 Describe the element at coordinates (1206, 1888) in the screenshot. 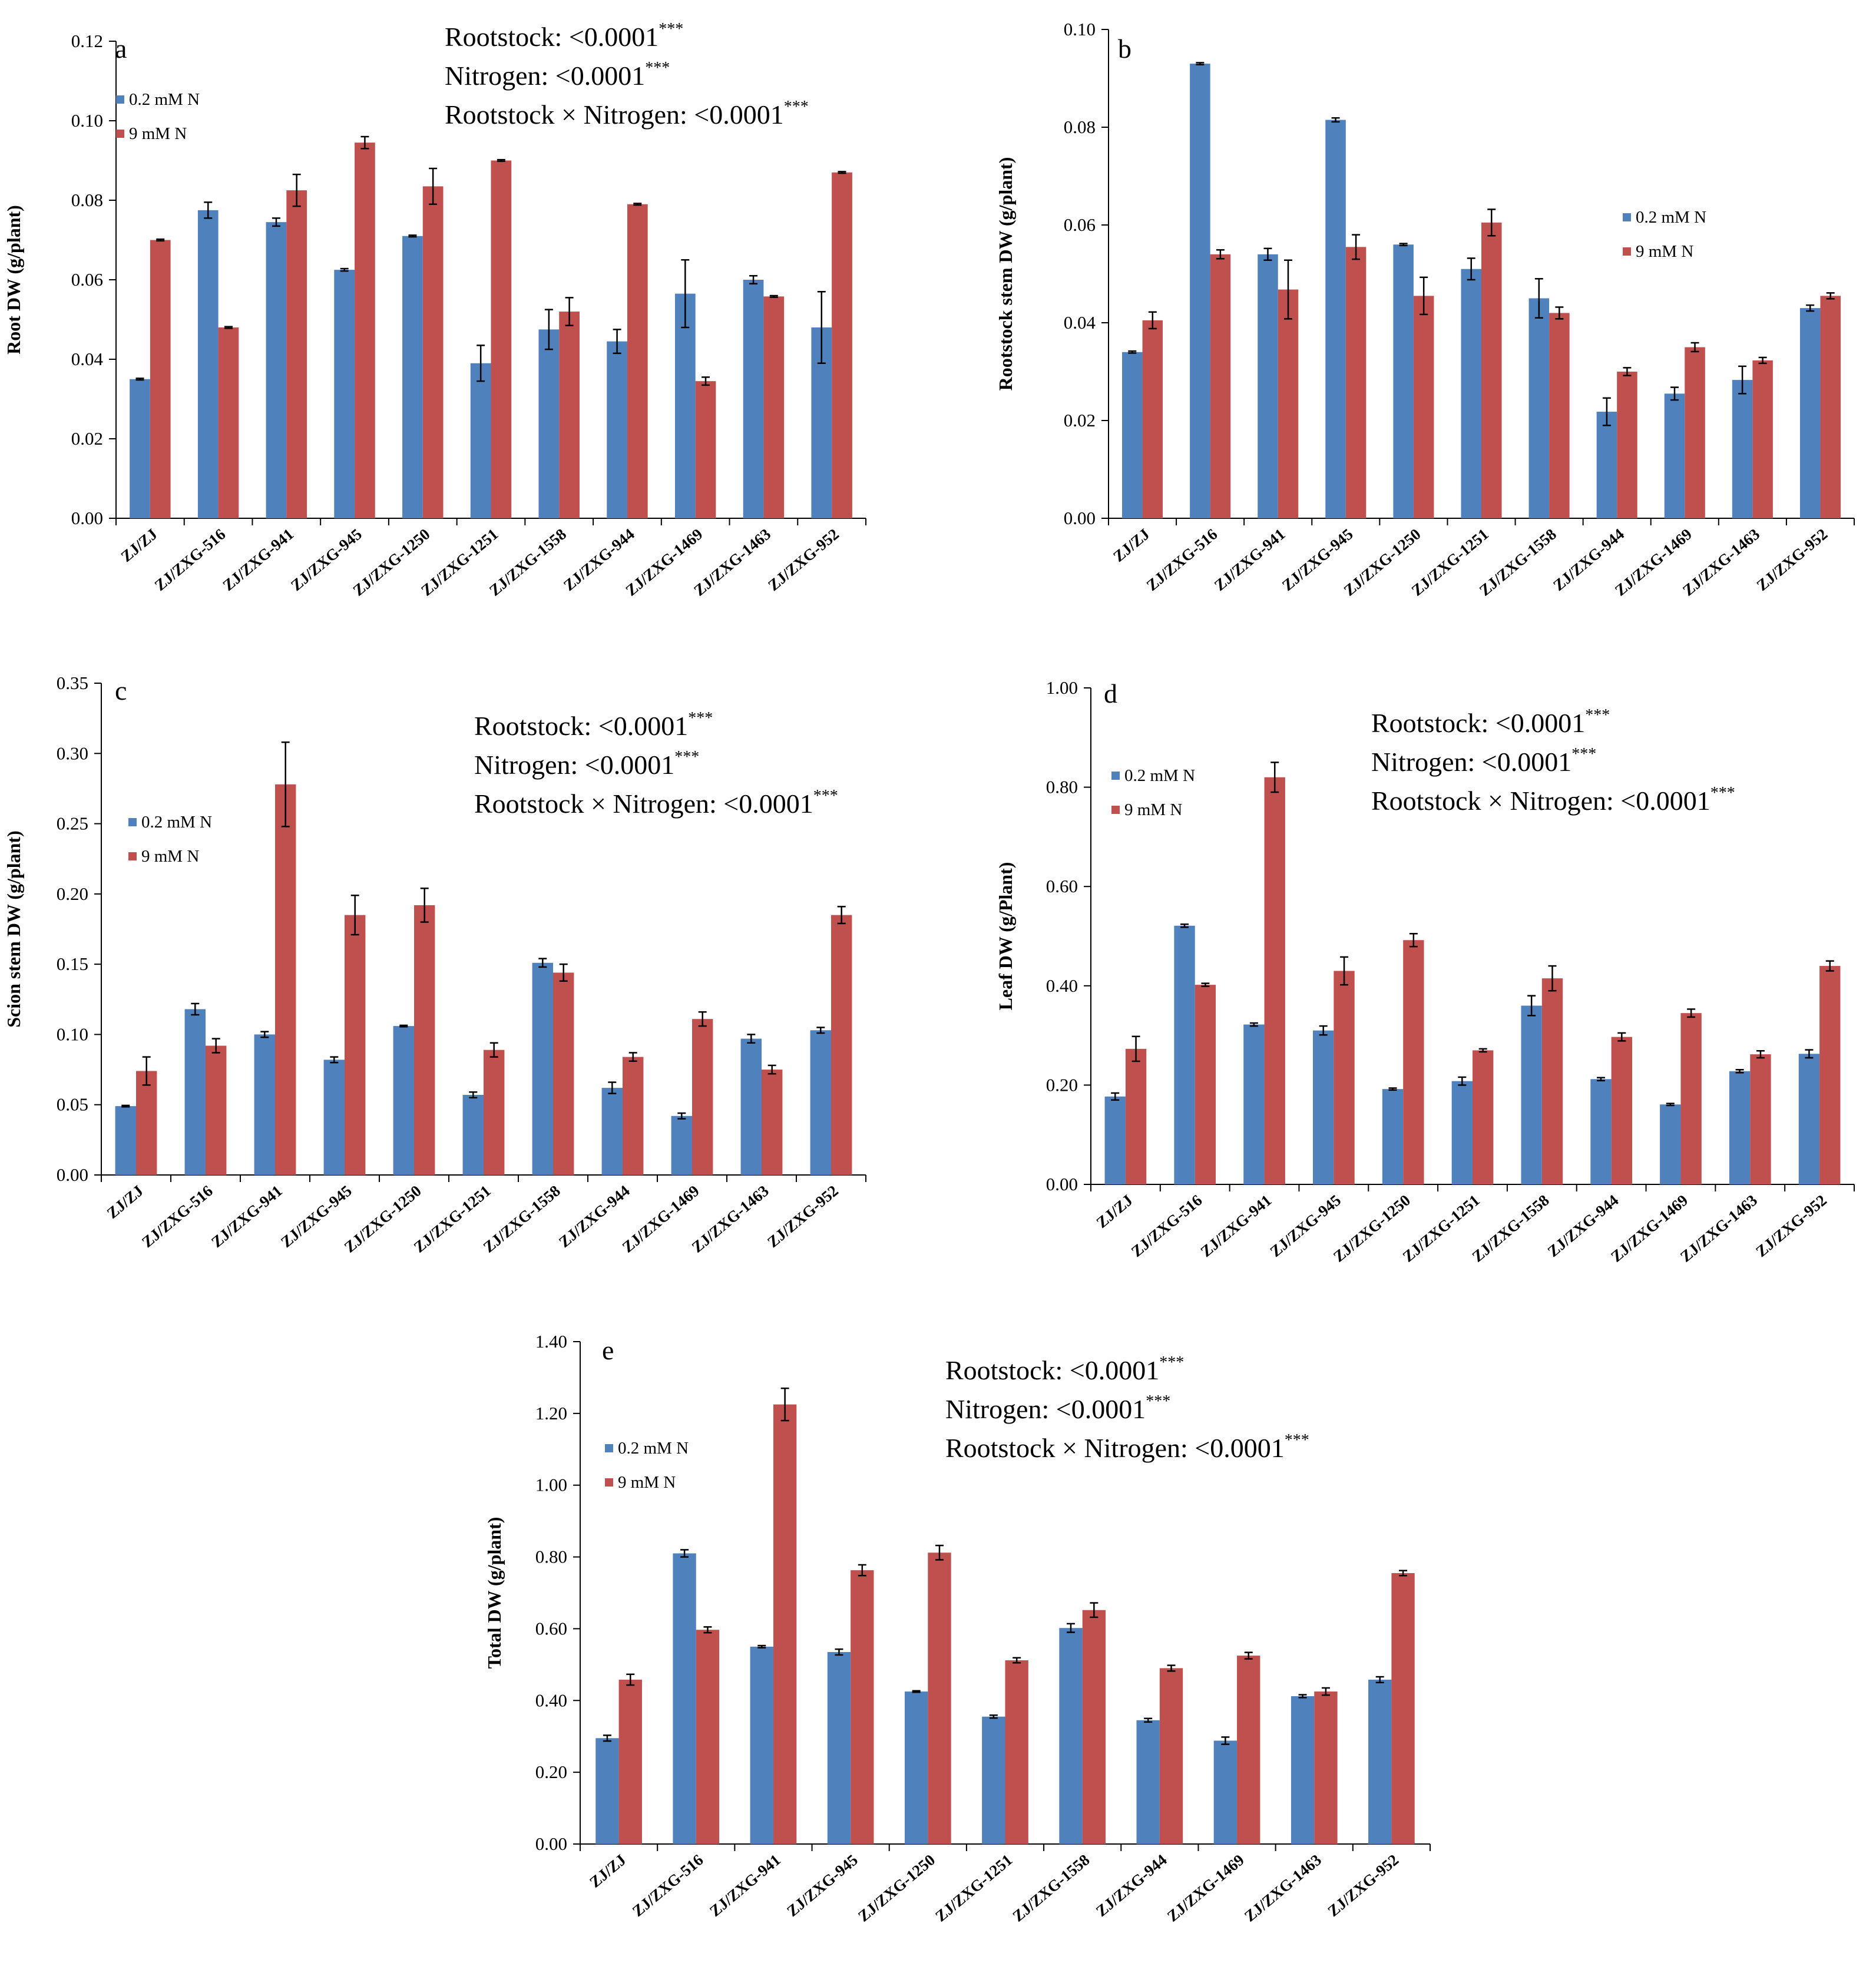

I see `x-tick-label: ZJ/ZXG-1469` at that location.